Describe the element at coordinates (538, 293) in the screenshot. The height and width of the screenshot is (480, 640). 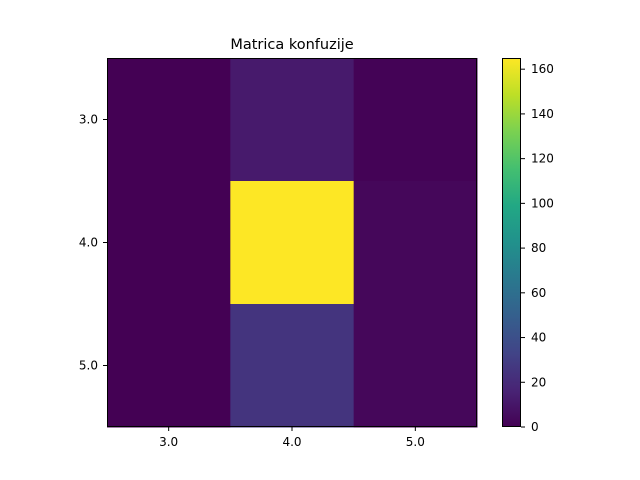
I see `colorbar-tick-label: 60` at that location.